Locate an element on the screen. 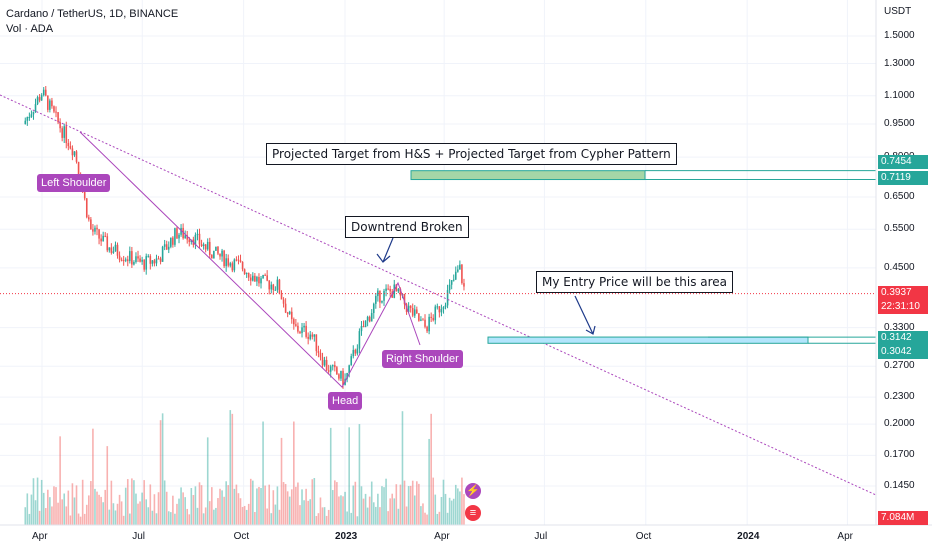 Image resolution: width=932 pixels, height=550 pixels. volume-tag: 7.084M is located at coordinates (903, 518).